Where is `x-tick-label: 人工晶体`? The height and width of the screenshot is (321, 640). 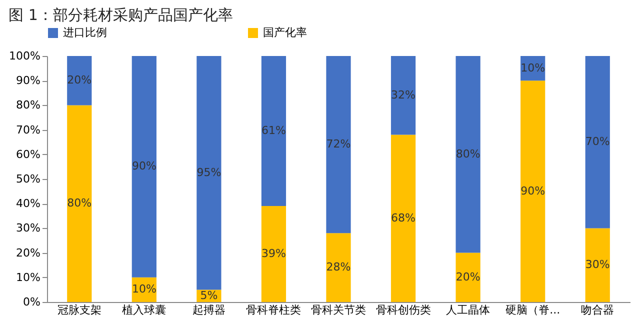 x-tick-label: 人工晶体 is located at coordinates (468, 310).